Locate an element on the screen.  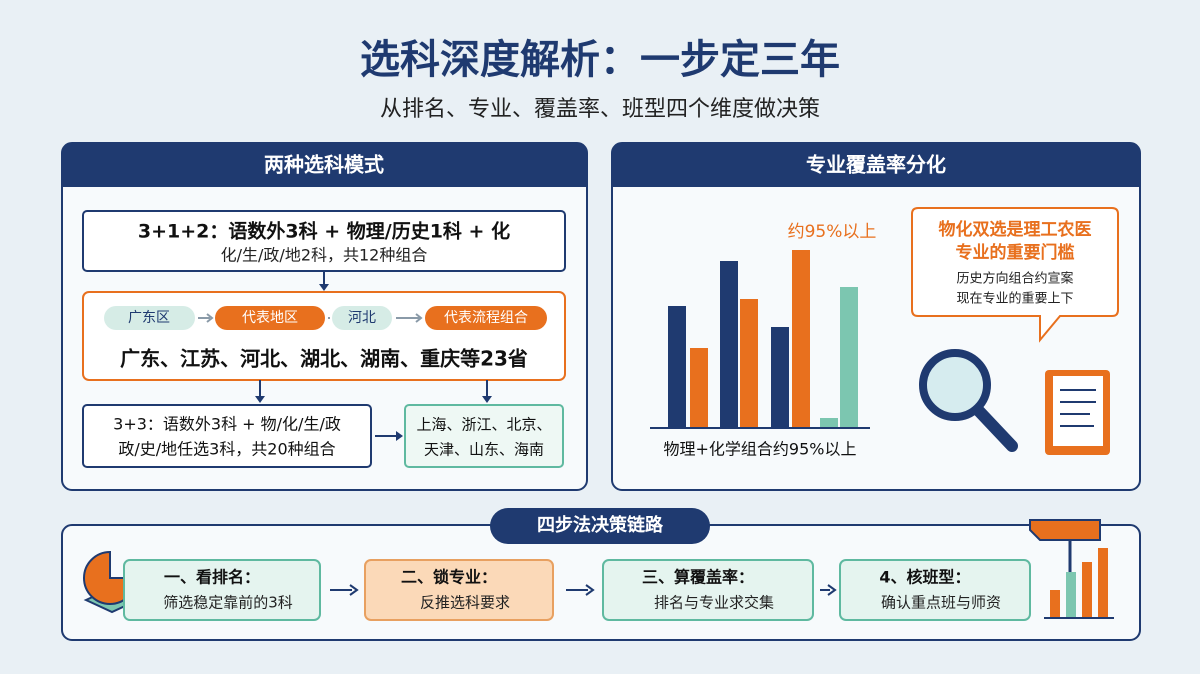
subtitle: 从排名、专业、覆盖率、班型四个维度做决策 is located at coordinates (600, 109).